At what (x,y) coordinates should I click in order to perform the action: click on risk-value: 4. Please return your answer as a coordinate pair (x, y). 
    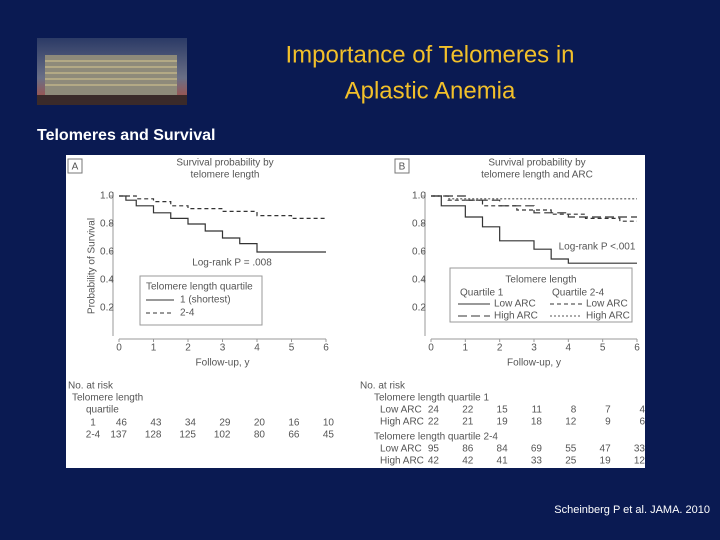
    Looking at the image, I should click on (642, 410).